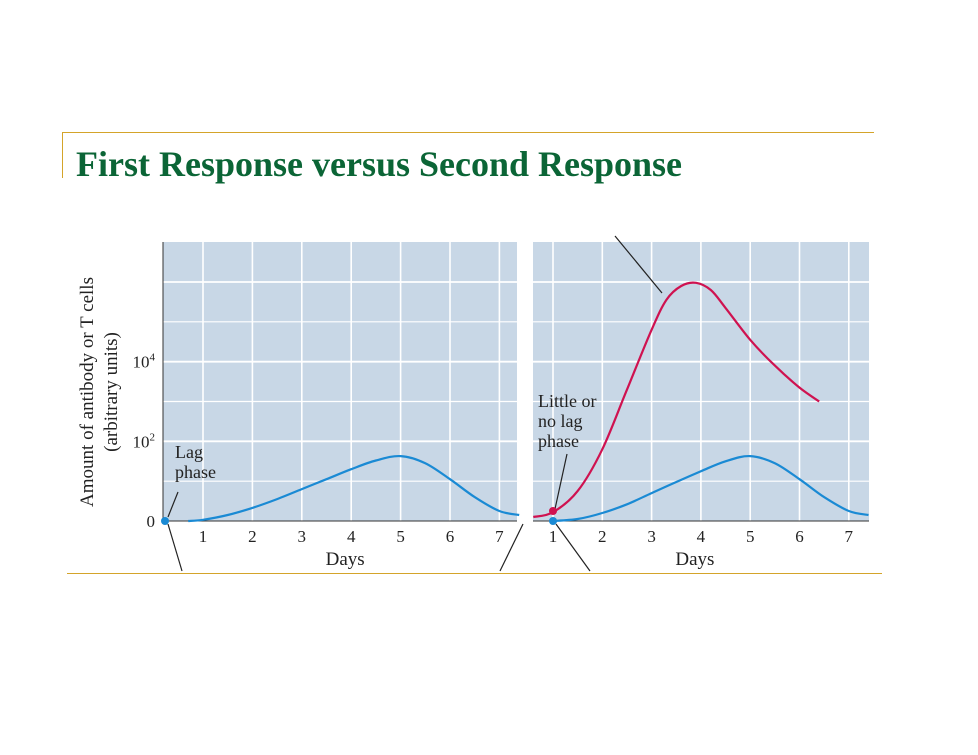 This screenshot has width=978, height=755. I want to click on secondary-start-dot, so click(553, 511).